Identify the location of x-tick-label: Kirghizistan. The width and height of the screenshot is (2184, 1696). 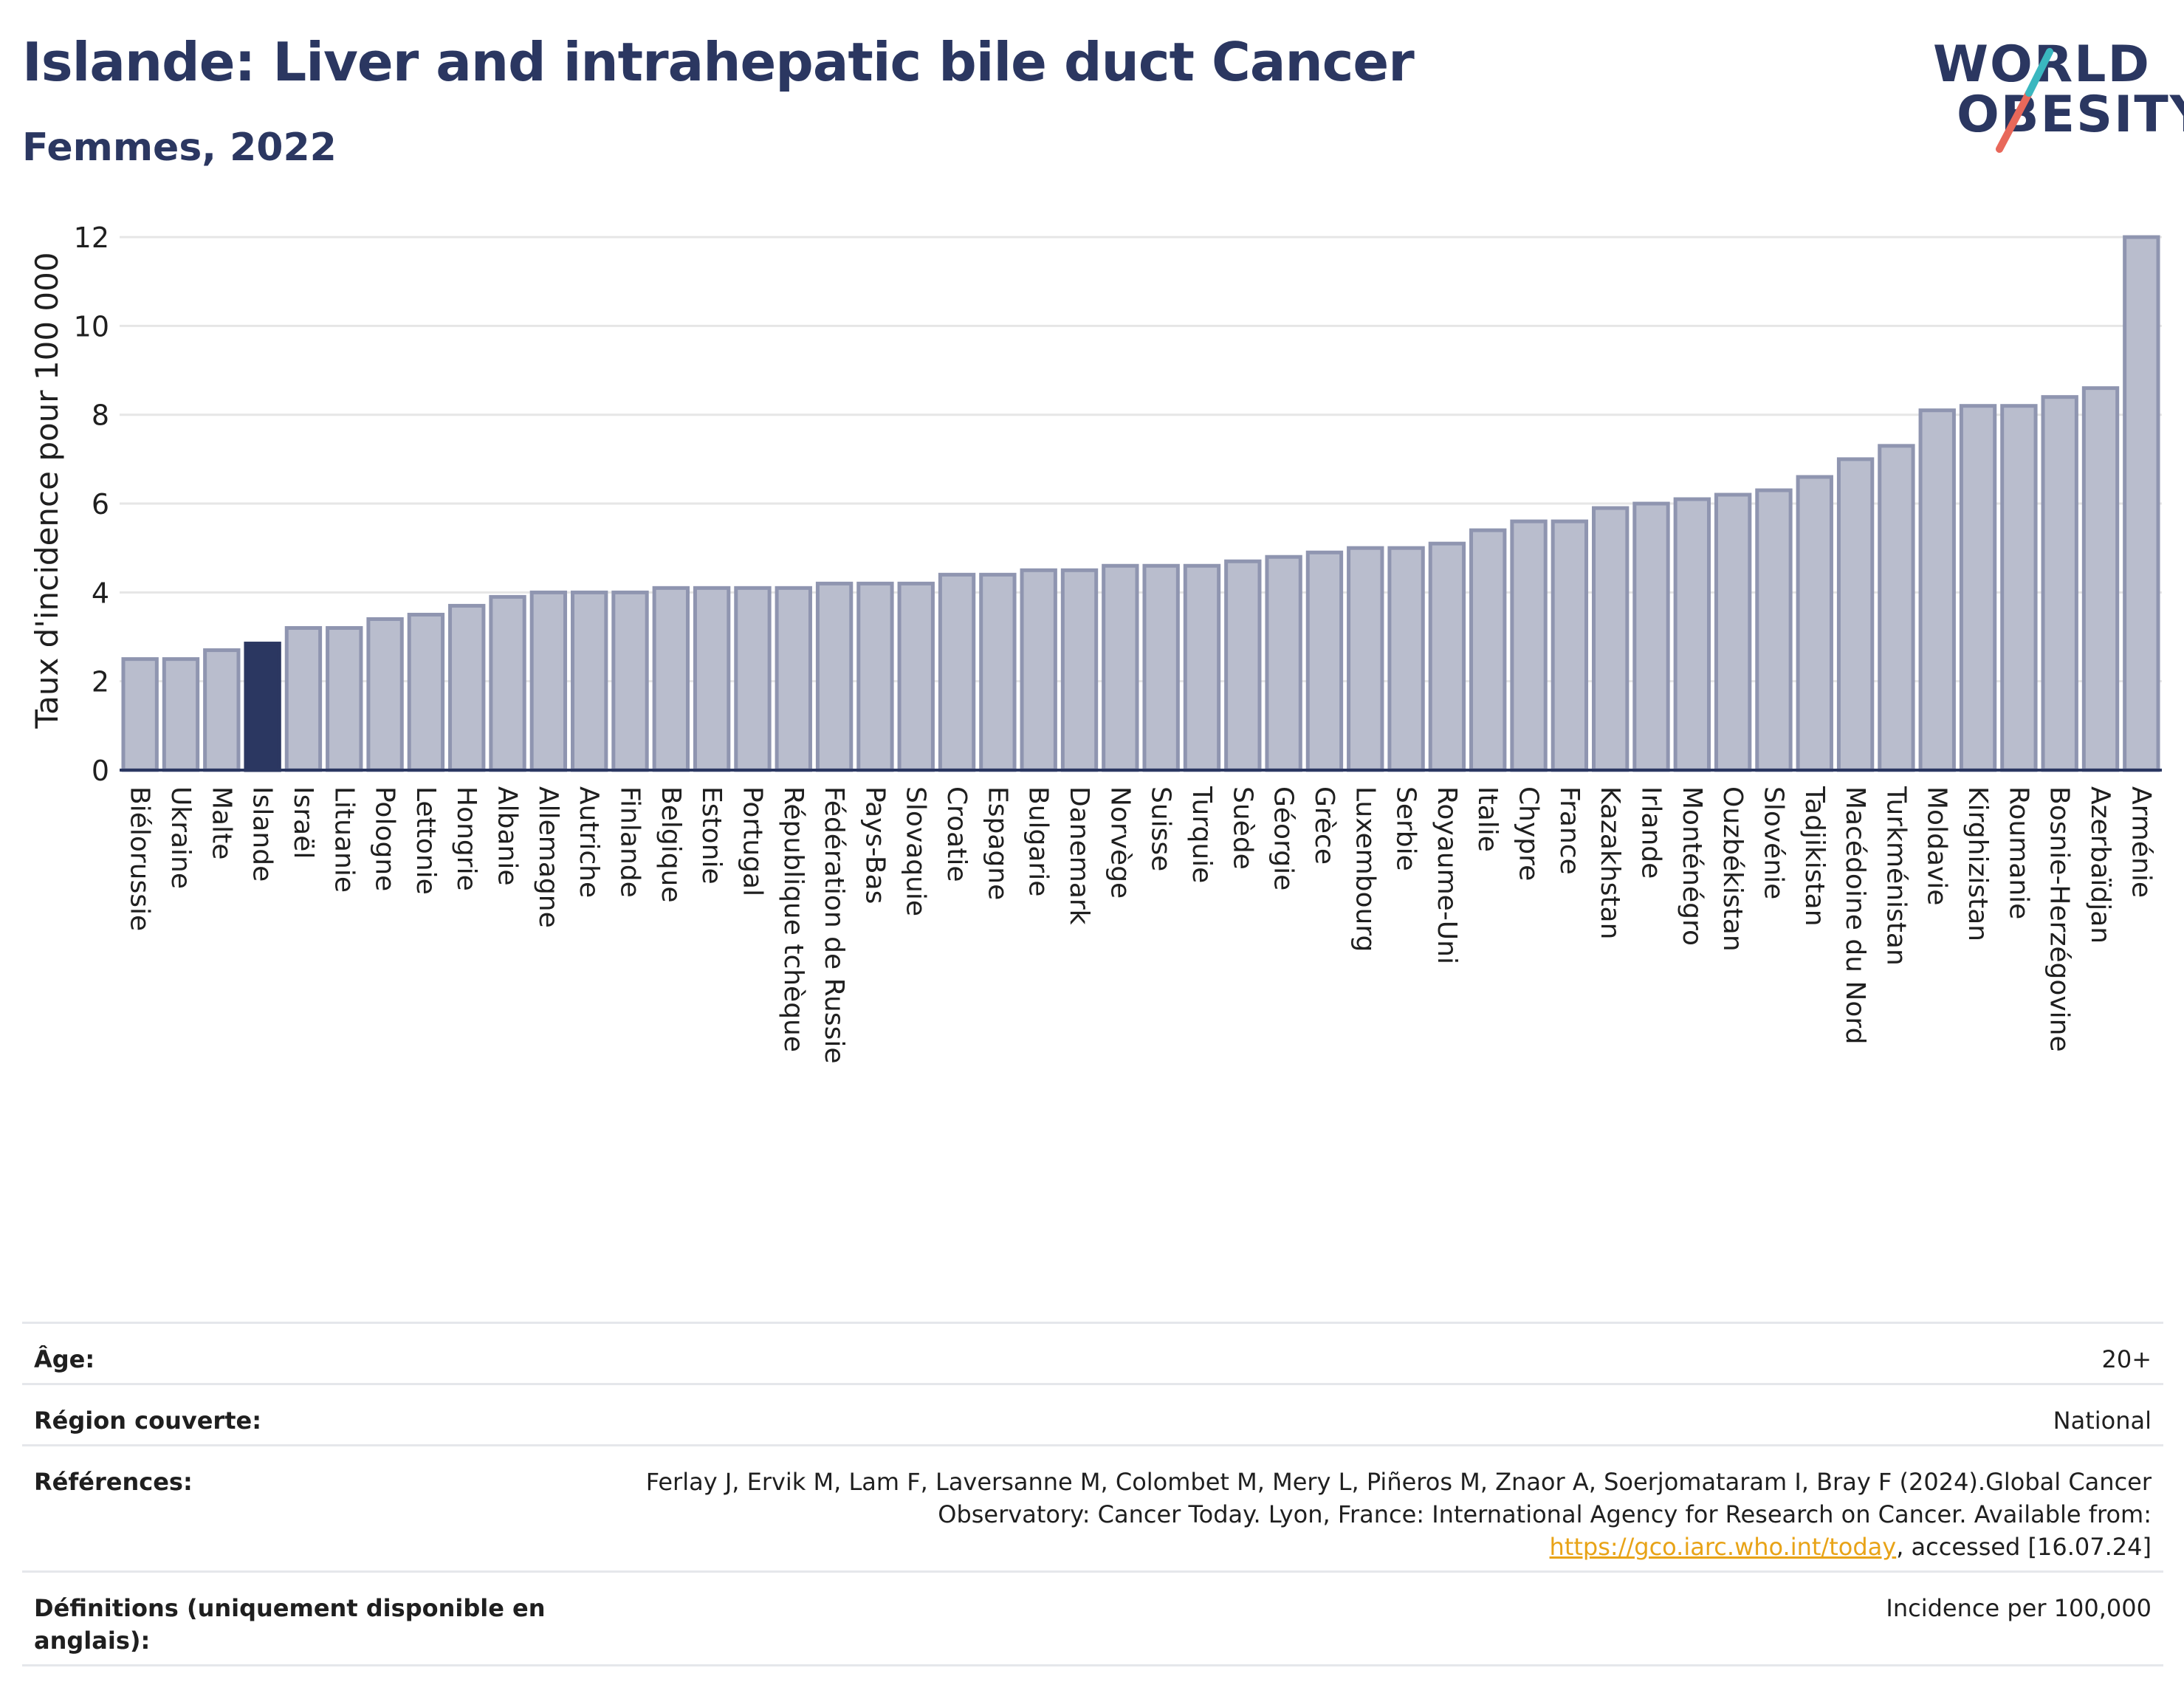
(1977, 863).